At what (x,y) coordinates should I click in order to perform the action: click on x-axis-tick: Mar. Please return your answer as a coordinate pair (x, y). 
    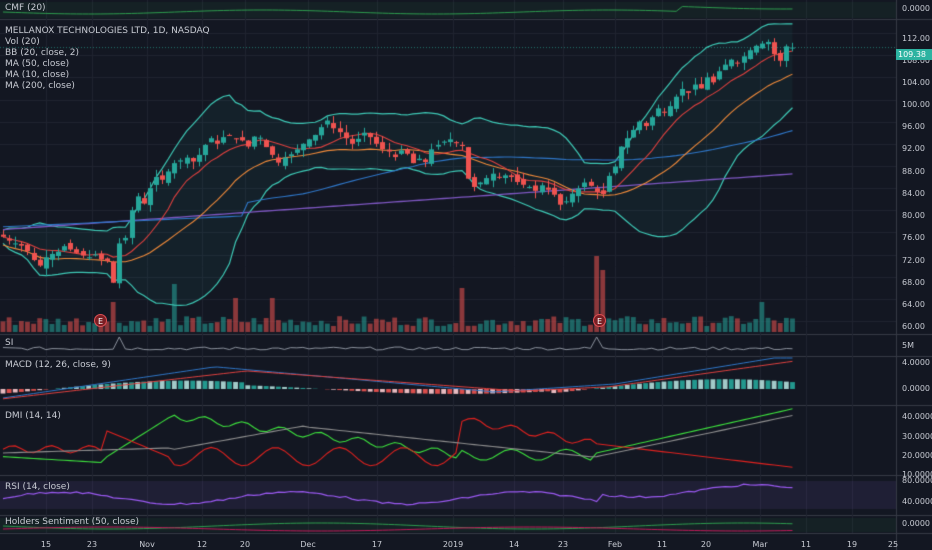
    Looking at the image, I should click on (760, 544).